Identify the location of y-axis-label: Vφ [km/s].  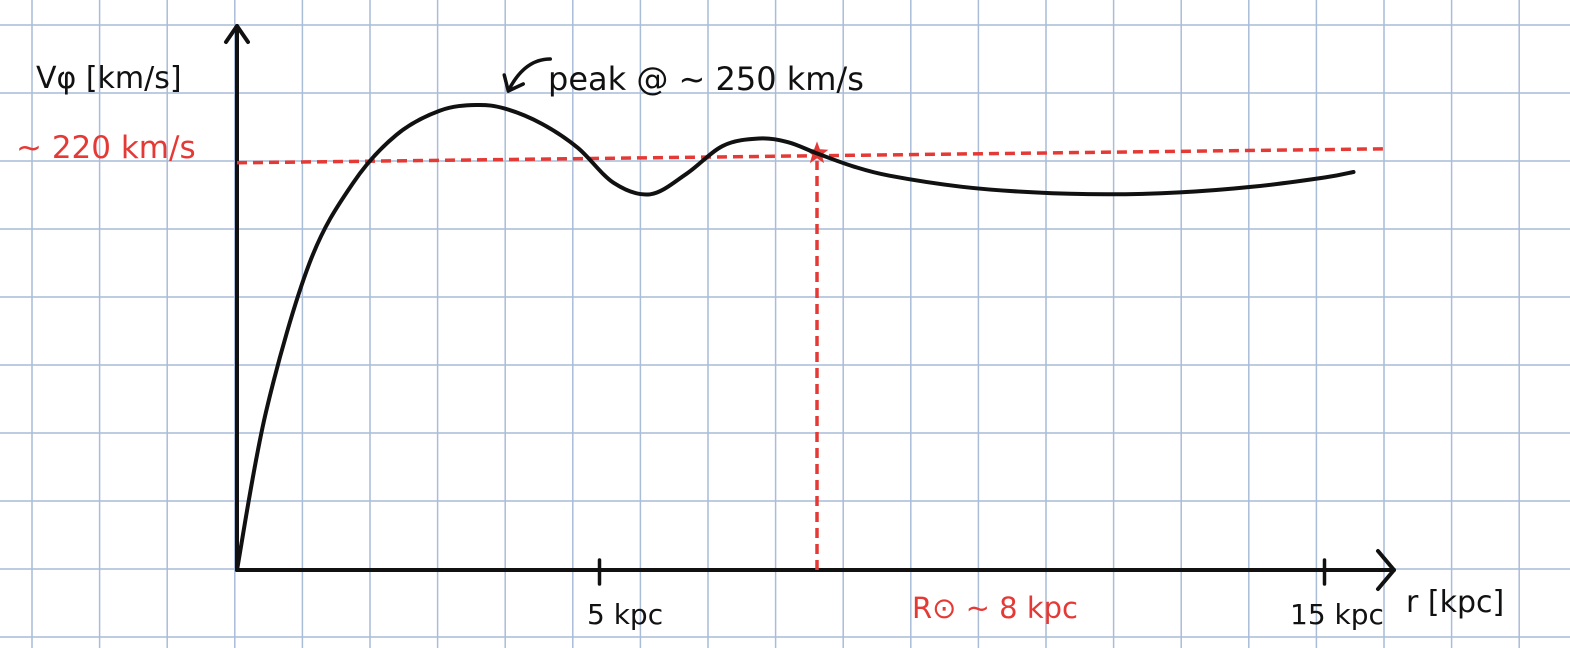
(109, 78).